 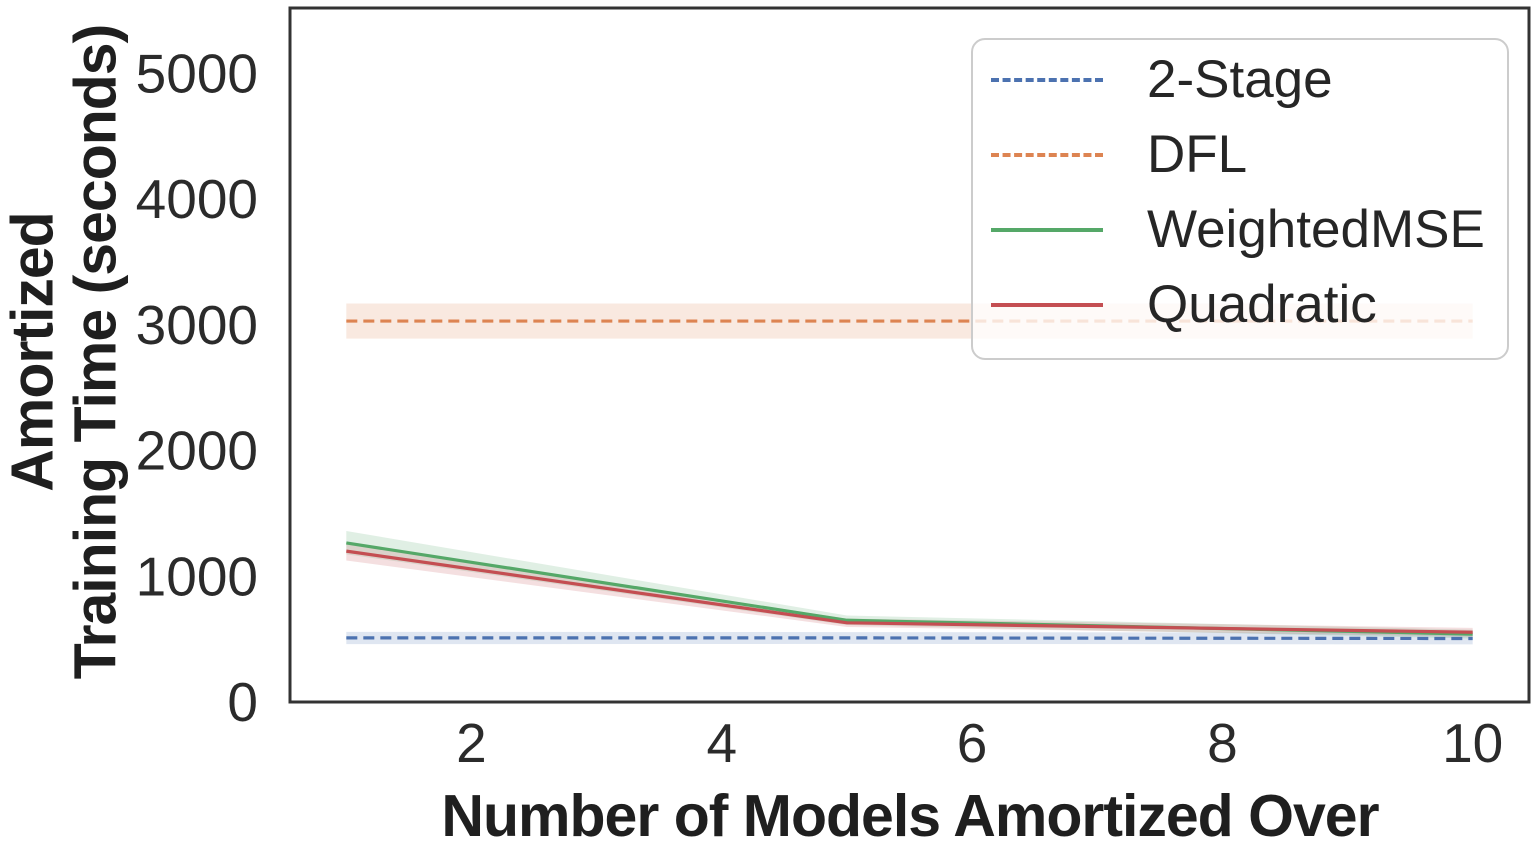 What do you see at coordinates (95, 352) in the screenshot?
I see `y-axis-label-line2: Training Time (seconds)` at bounding box center [95, 352].